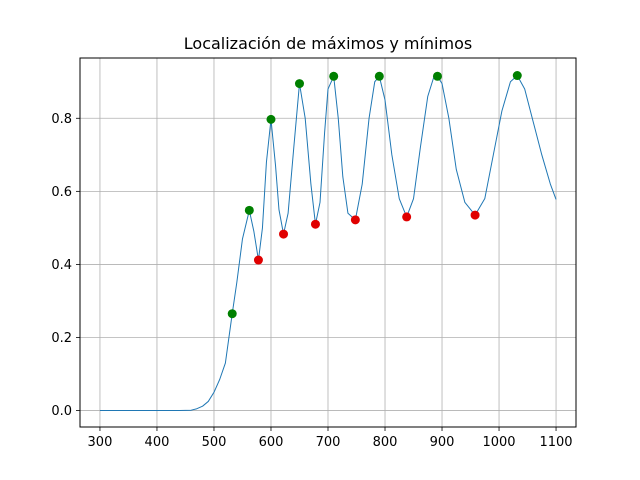 This screenshot has height=480, width=640. What do you see at coordinates (498, 442) in the screenshot?
I see `x-tick-label: 1000` at bounding box center [498, 442].